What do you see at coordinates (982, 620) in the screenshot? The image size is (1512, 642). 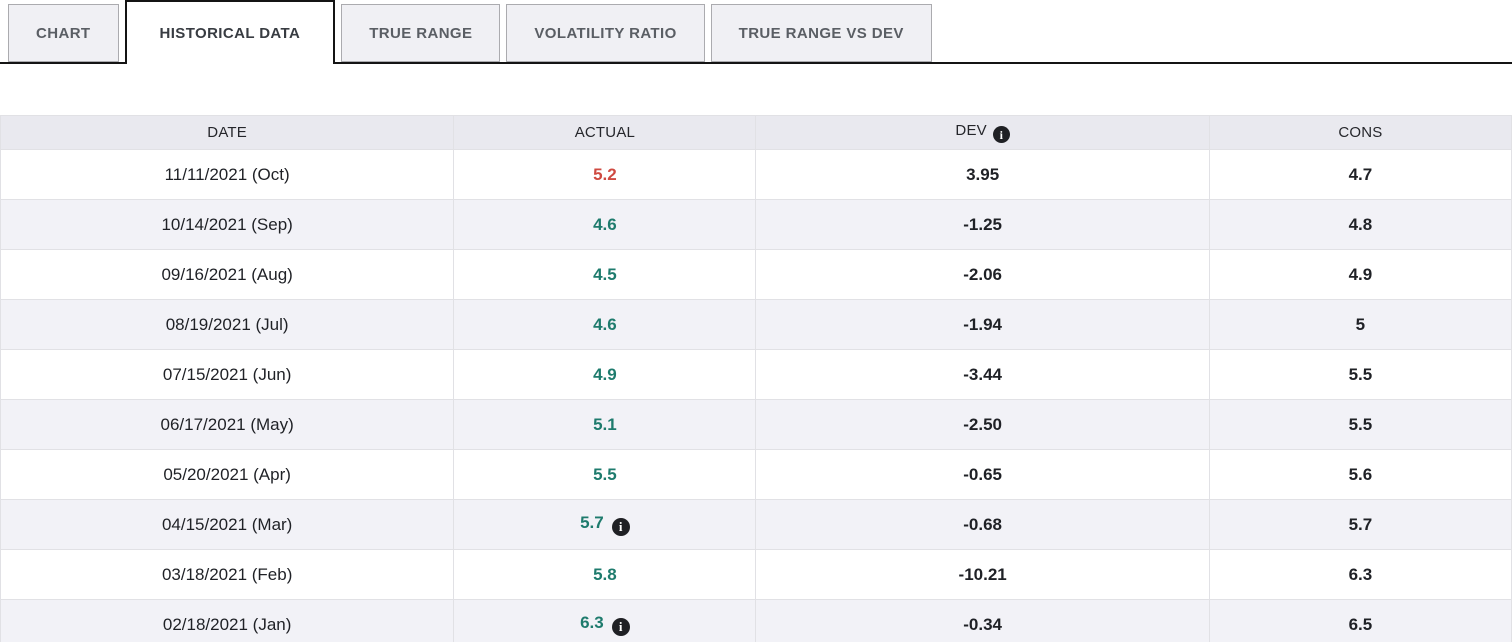 I see `dev-cell: -0.34` at bounding box center [982, 620].